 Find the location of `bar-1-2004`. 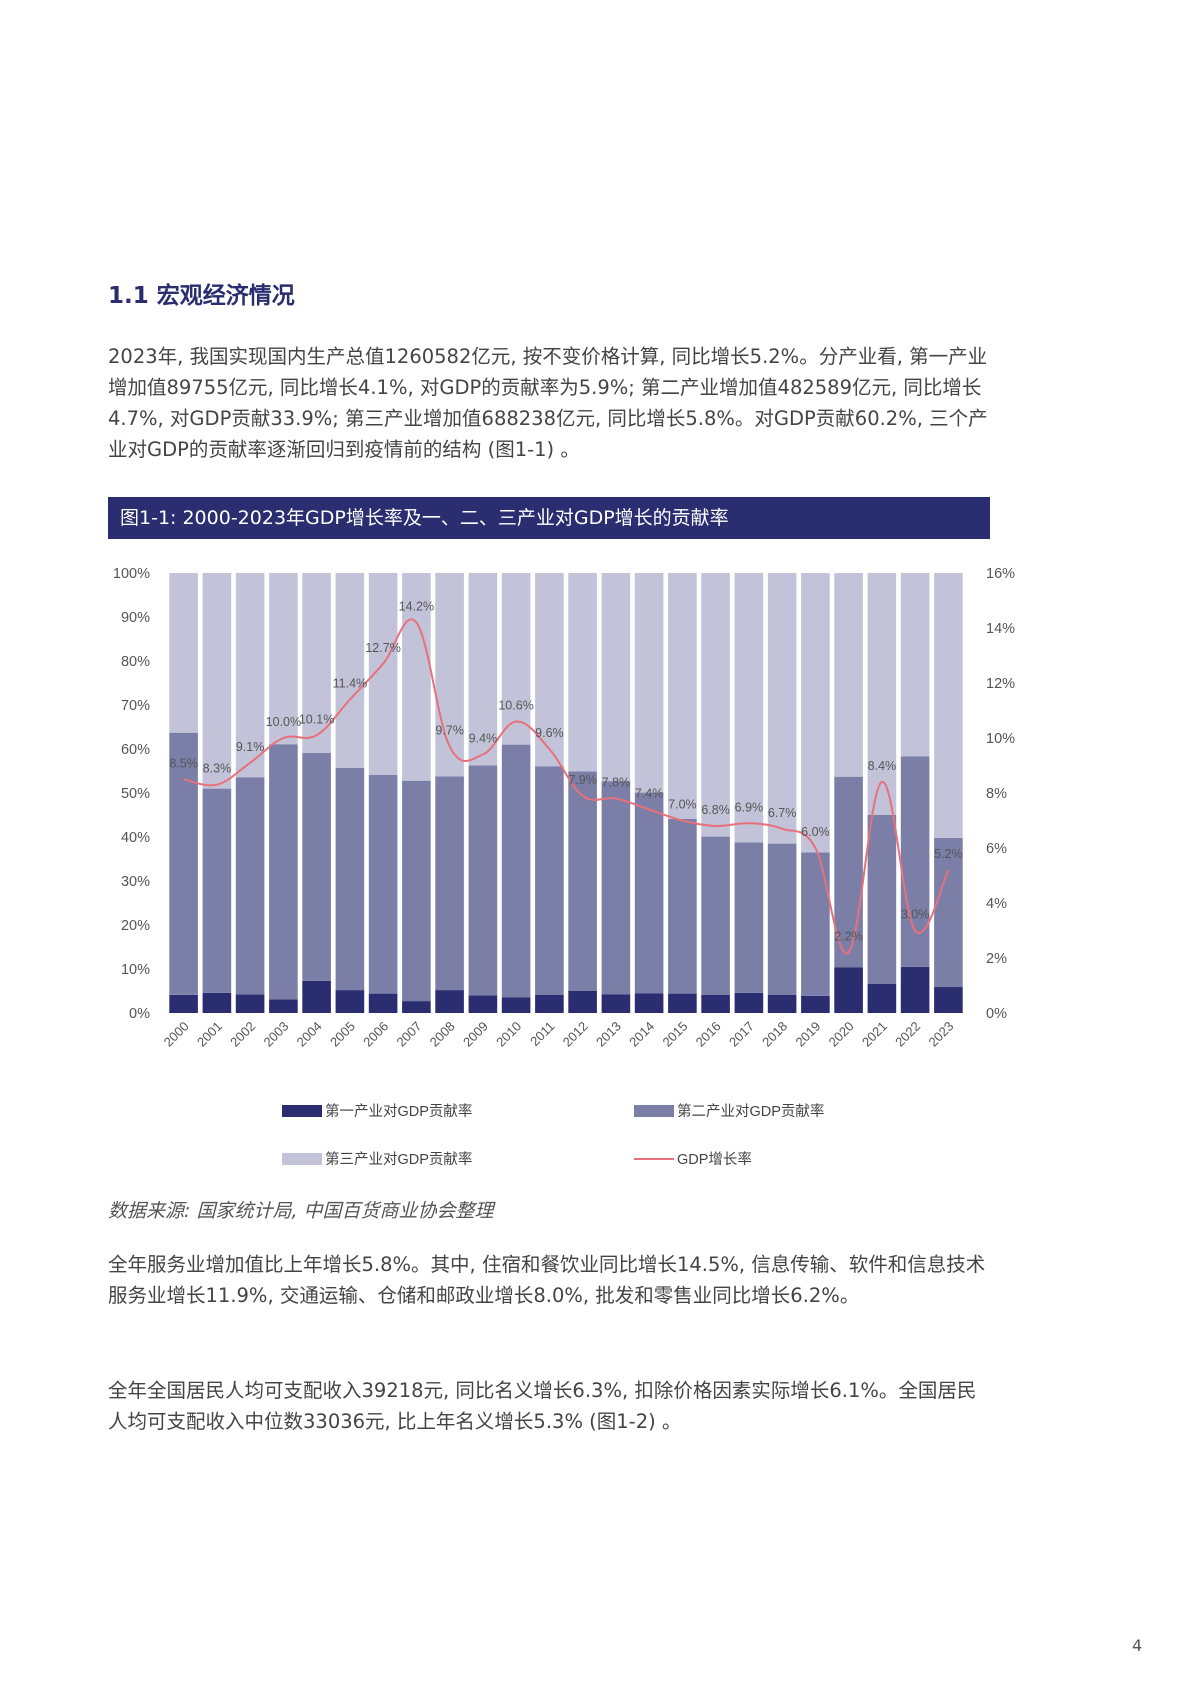

bar-1-2004 is located at coordinates (316, 996).